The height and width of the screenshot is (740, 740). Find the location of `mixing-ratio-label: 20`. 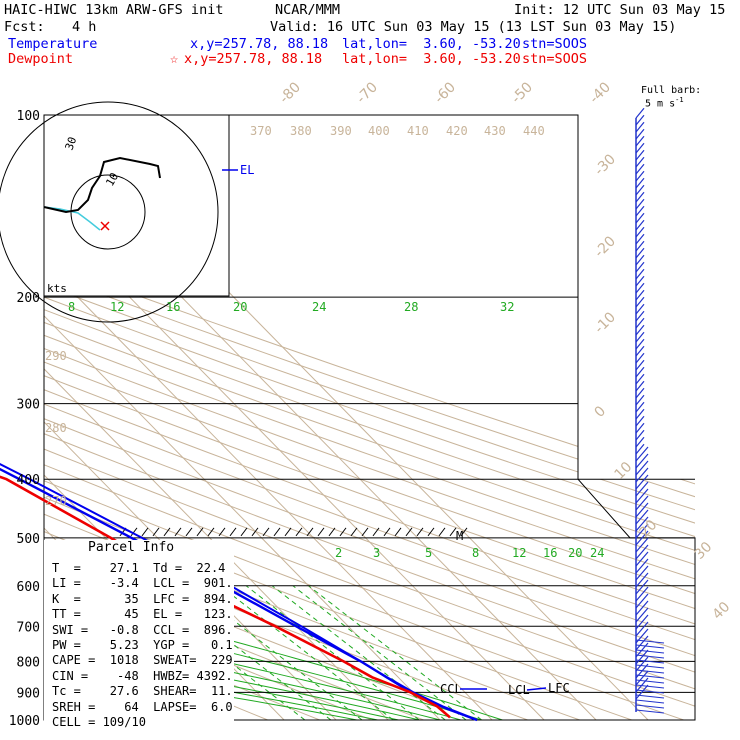

mixing-ratio-label: 20 is located at coordinates (240, 307).